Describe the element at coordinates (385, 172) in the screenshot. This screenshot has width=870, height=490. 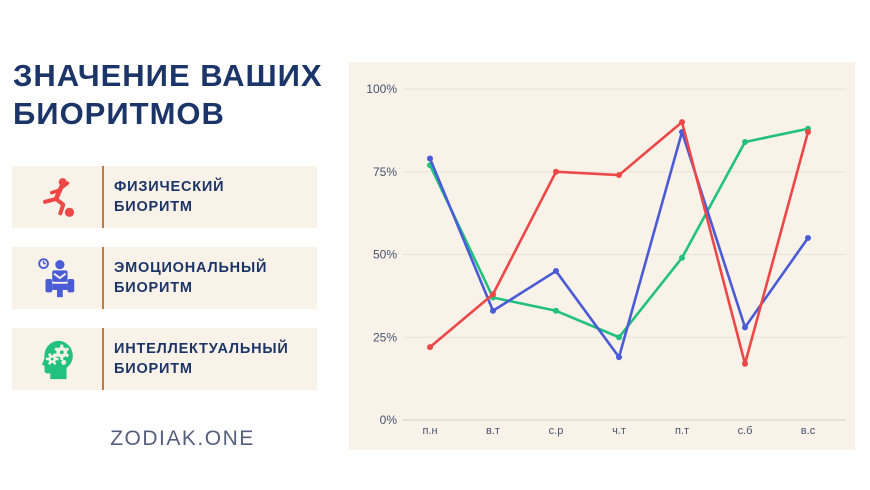
I see `svg-text: 75%` at that location.